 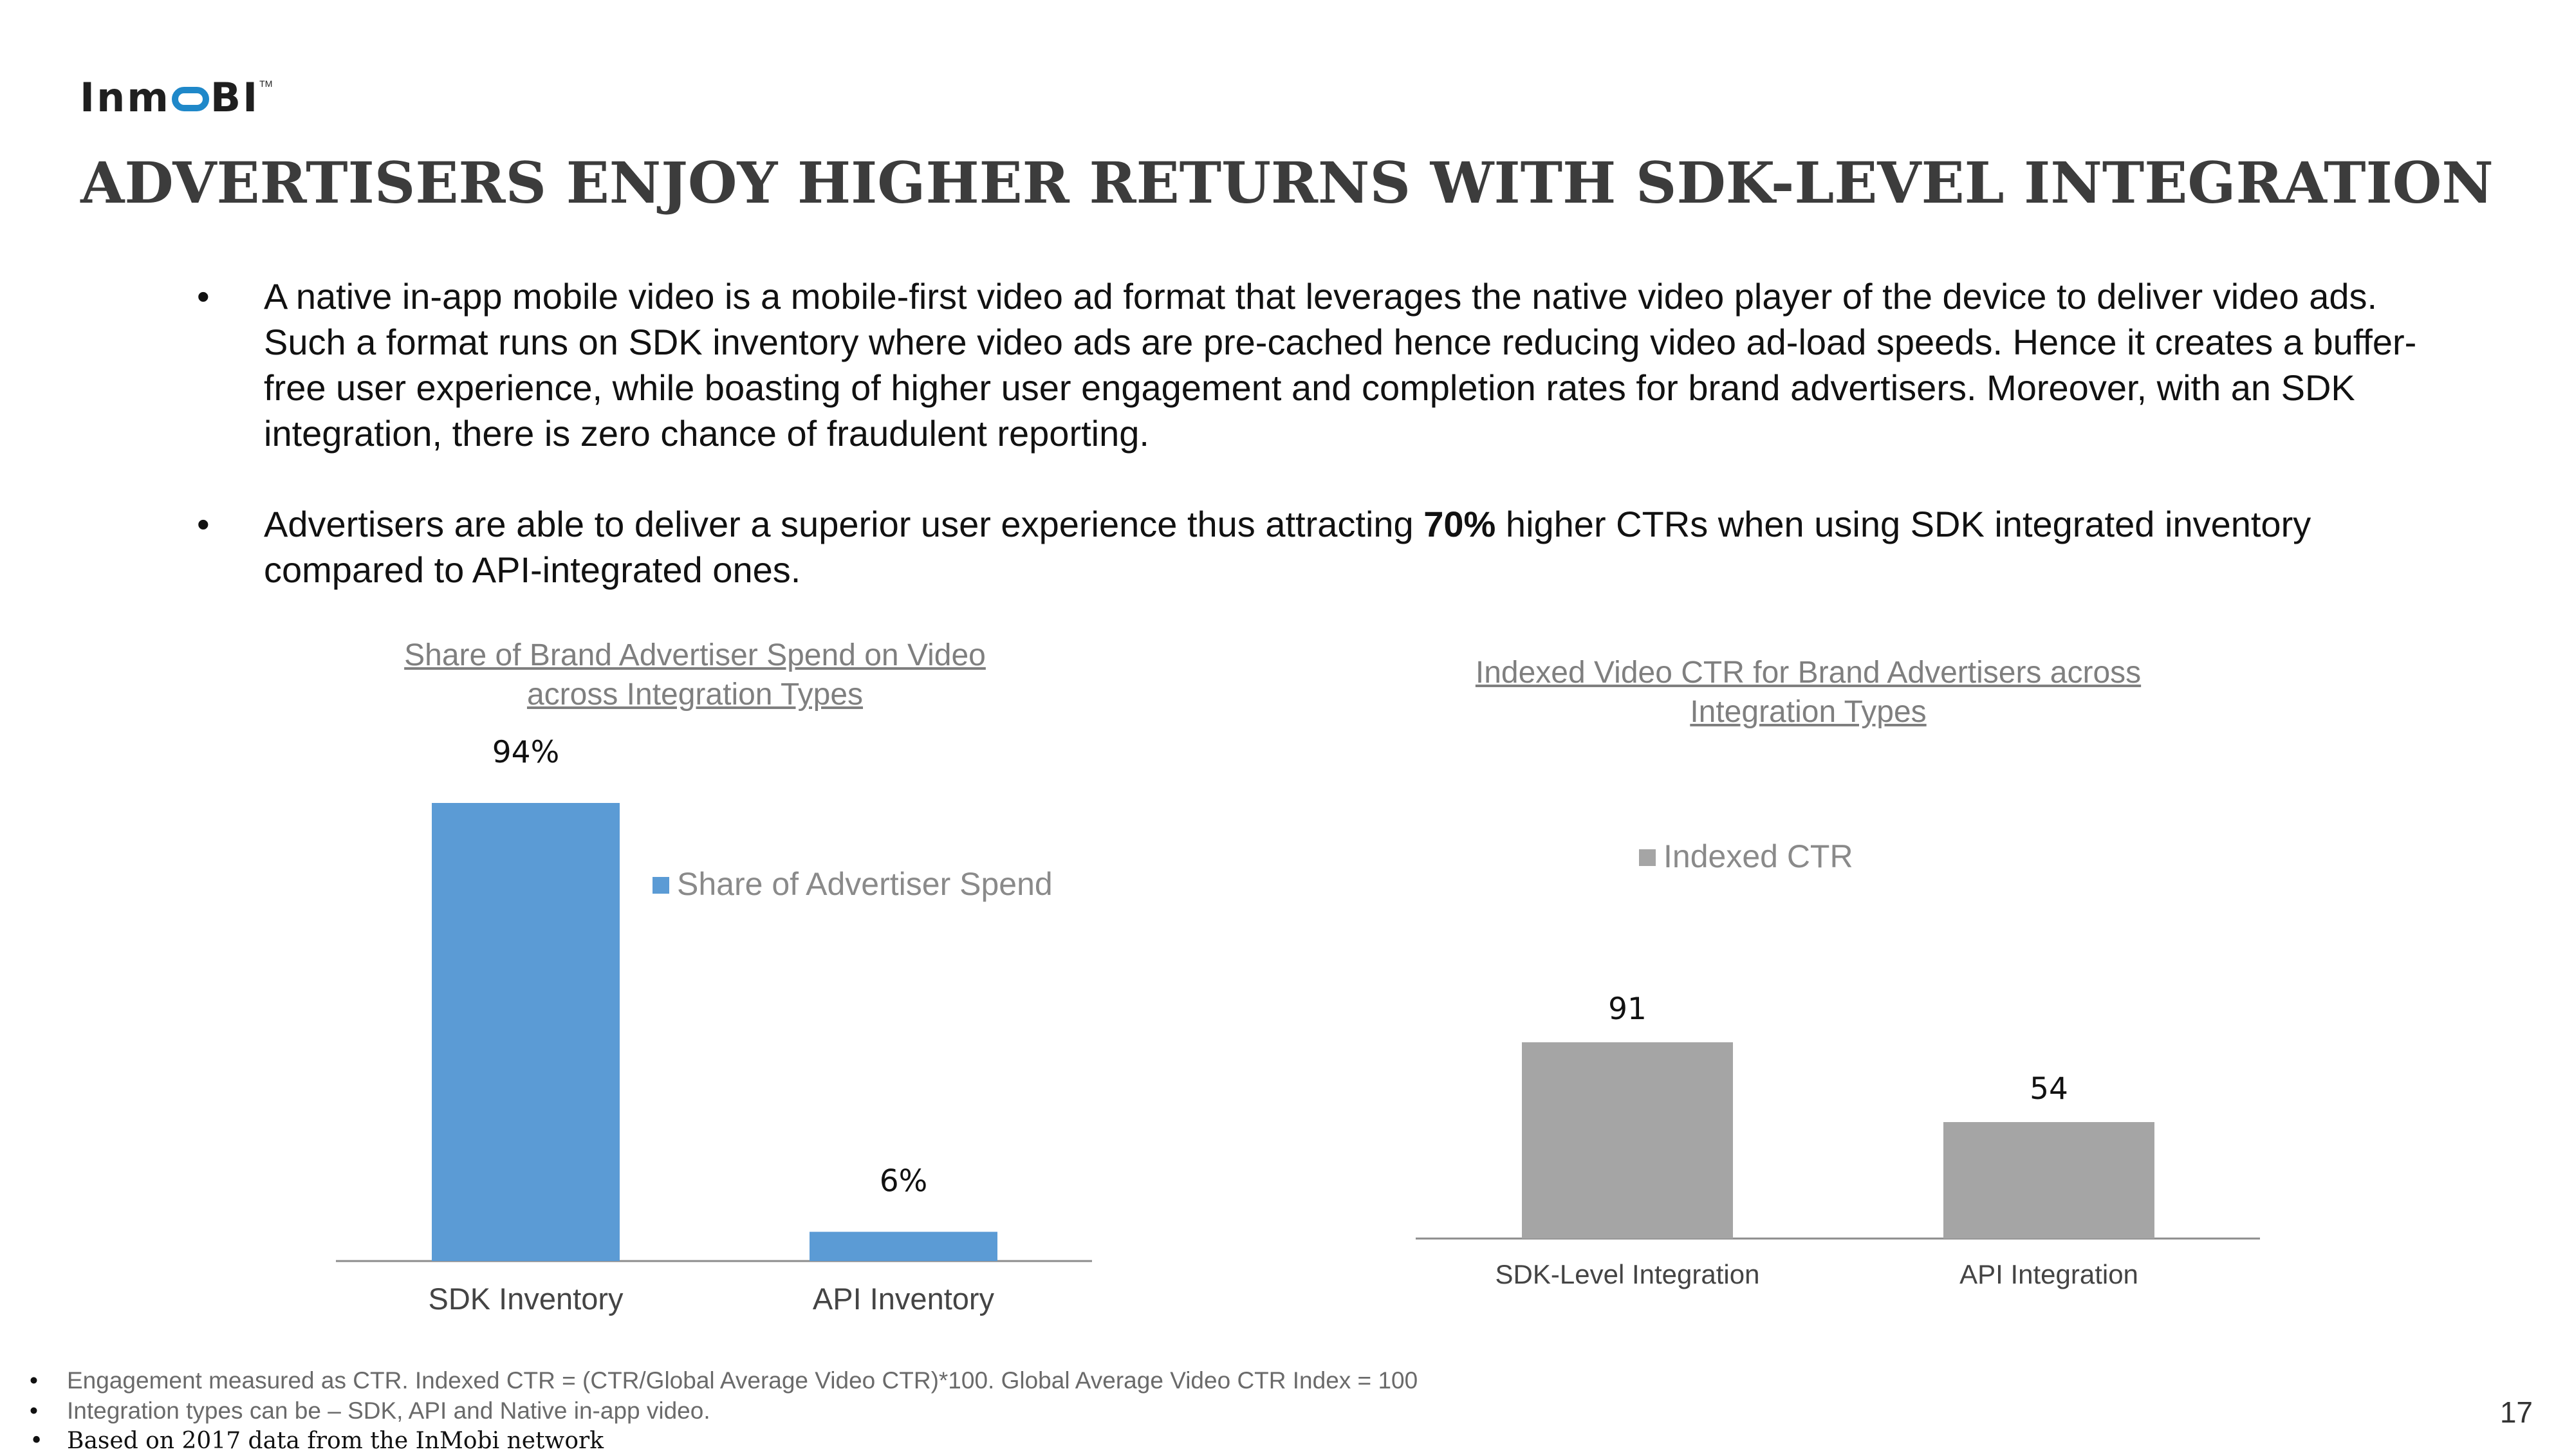 I want to click on chart2-legend-swatch, so click(x=1647, y=858).